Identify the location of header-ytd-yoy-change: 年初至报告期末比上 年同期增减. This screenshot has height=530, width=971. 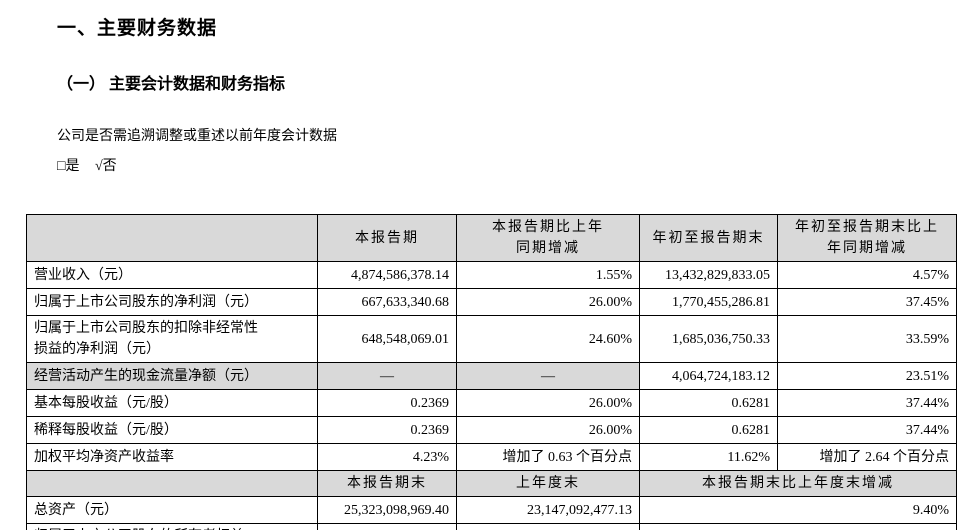
(867, 238).